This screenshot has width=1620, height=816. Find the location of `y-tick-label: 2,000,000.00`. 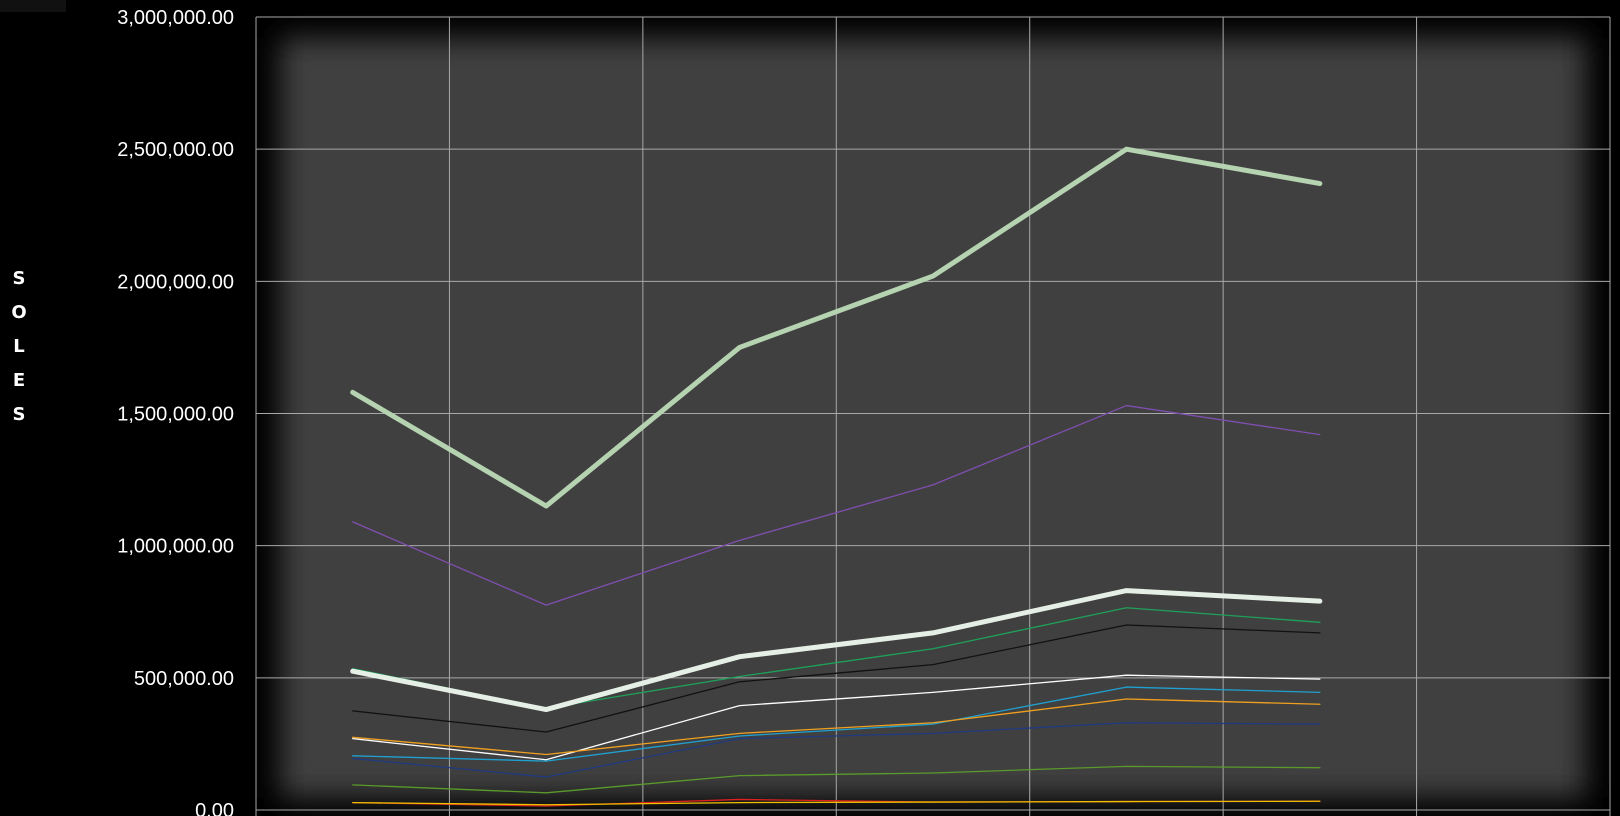

y-tick-label: 2,000,000.00 is located at coordinates (175, 282).